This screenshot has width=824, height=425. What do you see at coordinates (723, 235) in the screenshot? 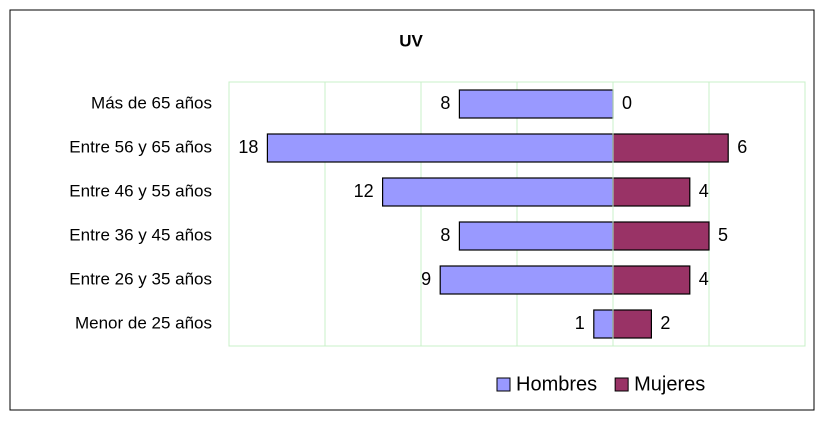
I see `data-label: 5` at bounding box center [723, 235].